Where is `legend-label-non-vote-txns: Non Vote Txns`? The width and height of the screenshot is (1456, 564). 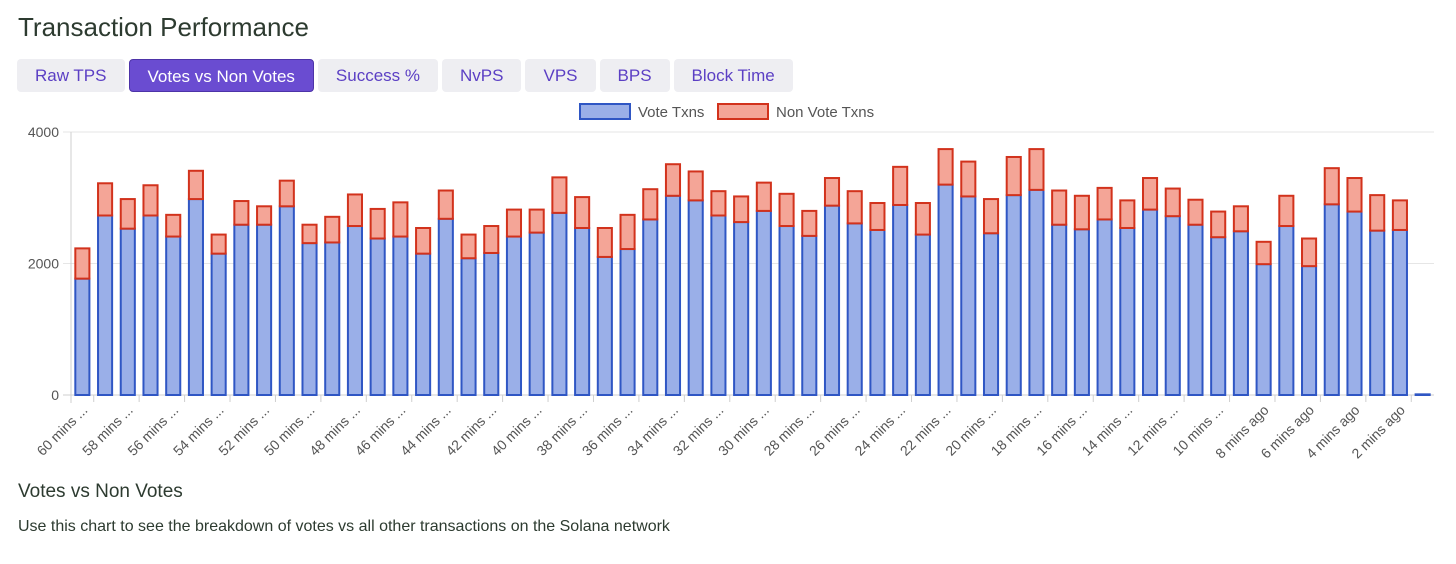
legend-label-non-vote-txns: Non Vote Txns is located at coordinates (825, 112).